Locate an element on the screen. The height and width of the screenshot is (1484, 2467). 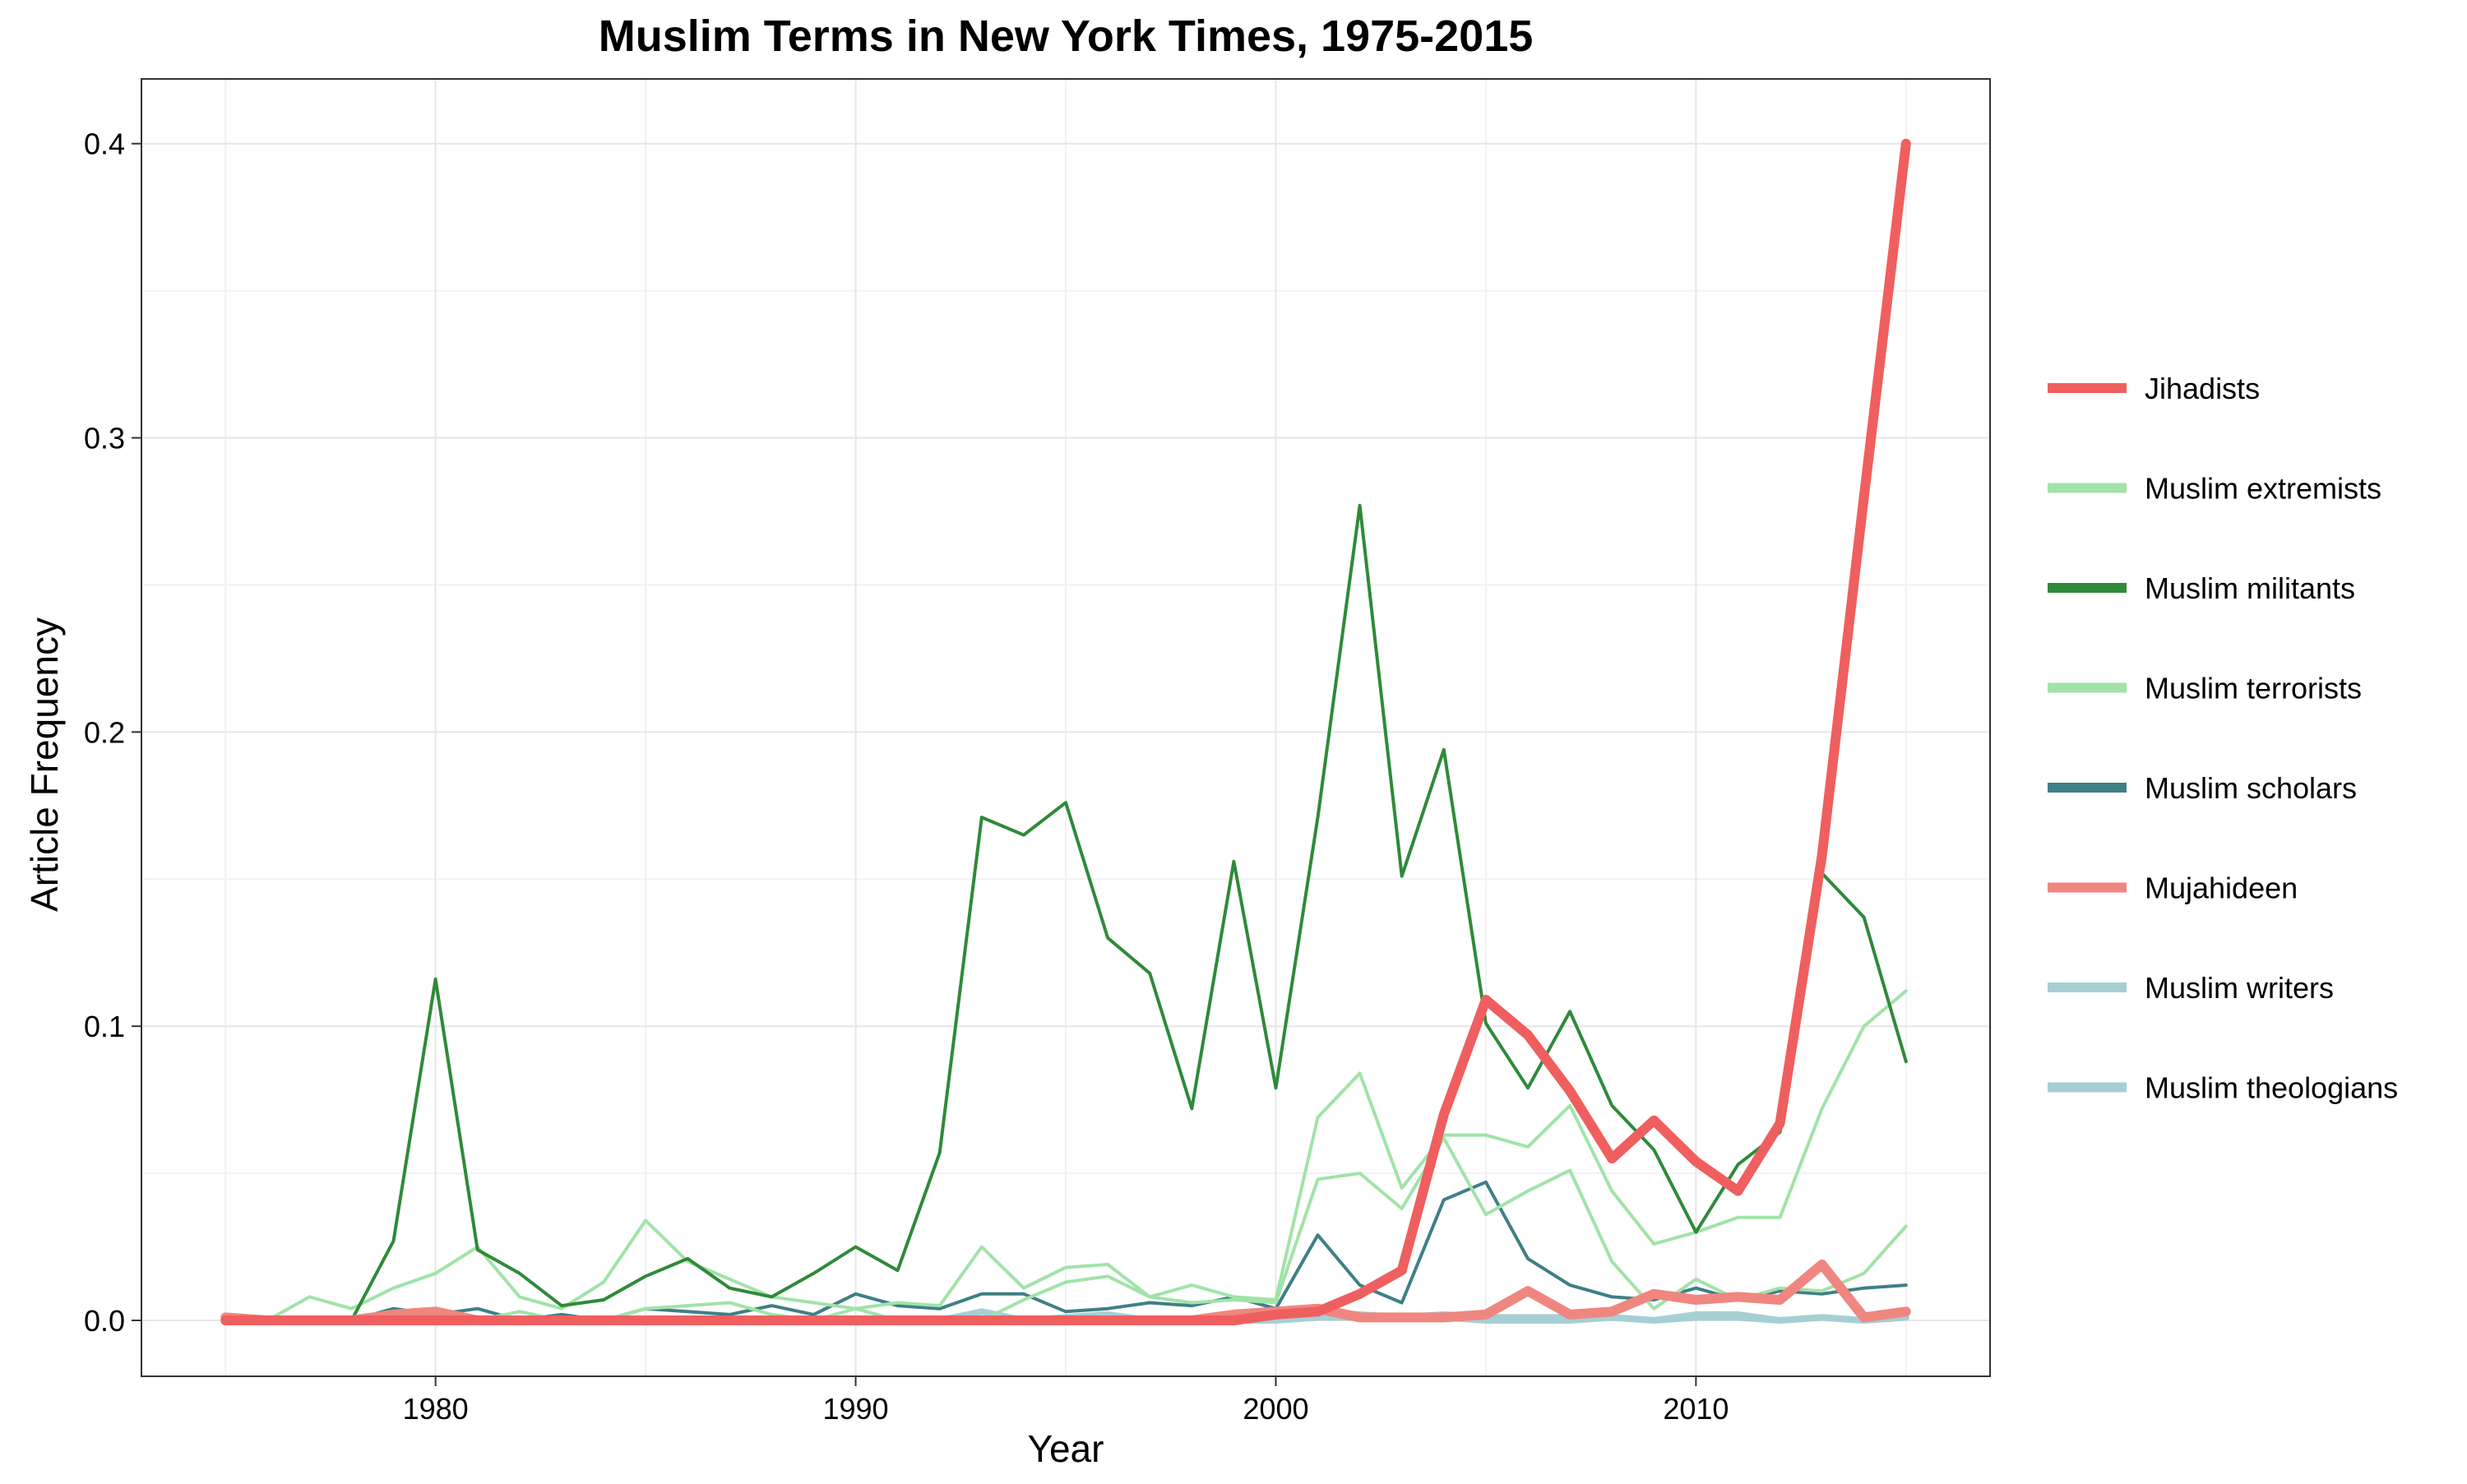
series-line-muslim-terrorists is located at coordinates (1066, 1229).